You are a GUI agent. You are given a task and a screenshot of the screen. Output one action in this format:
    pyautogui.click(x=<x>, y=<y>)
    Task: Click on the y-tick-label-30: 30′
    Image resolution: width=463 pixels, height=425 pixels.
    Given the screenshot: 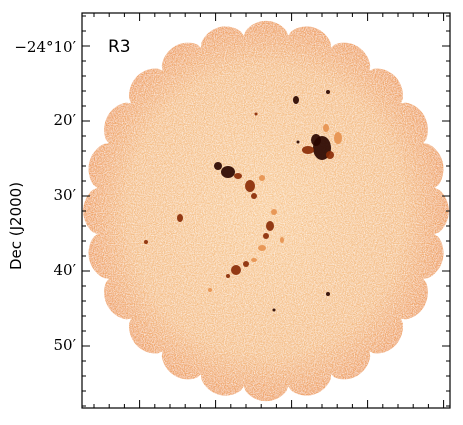 What is the action you would take?
    pyautogui.click(x=65, y=195)
    